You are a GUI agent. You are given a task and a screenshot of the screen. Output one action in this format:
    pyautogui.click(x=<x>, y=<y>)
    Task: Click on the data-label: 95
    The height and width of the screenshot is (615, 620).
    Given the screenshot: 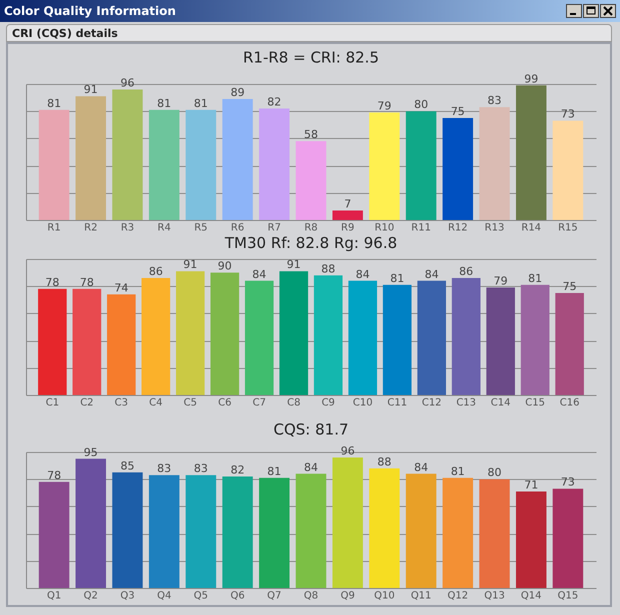 What is the action you would take?
    pyautogui.click(x=91, y=452)
    